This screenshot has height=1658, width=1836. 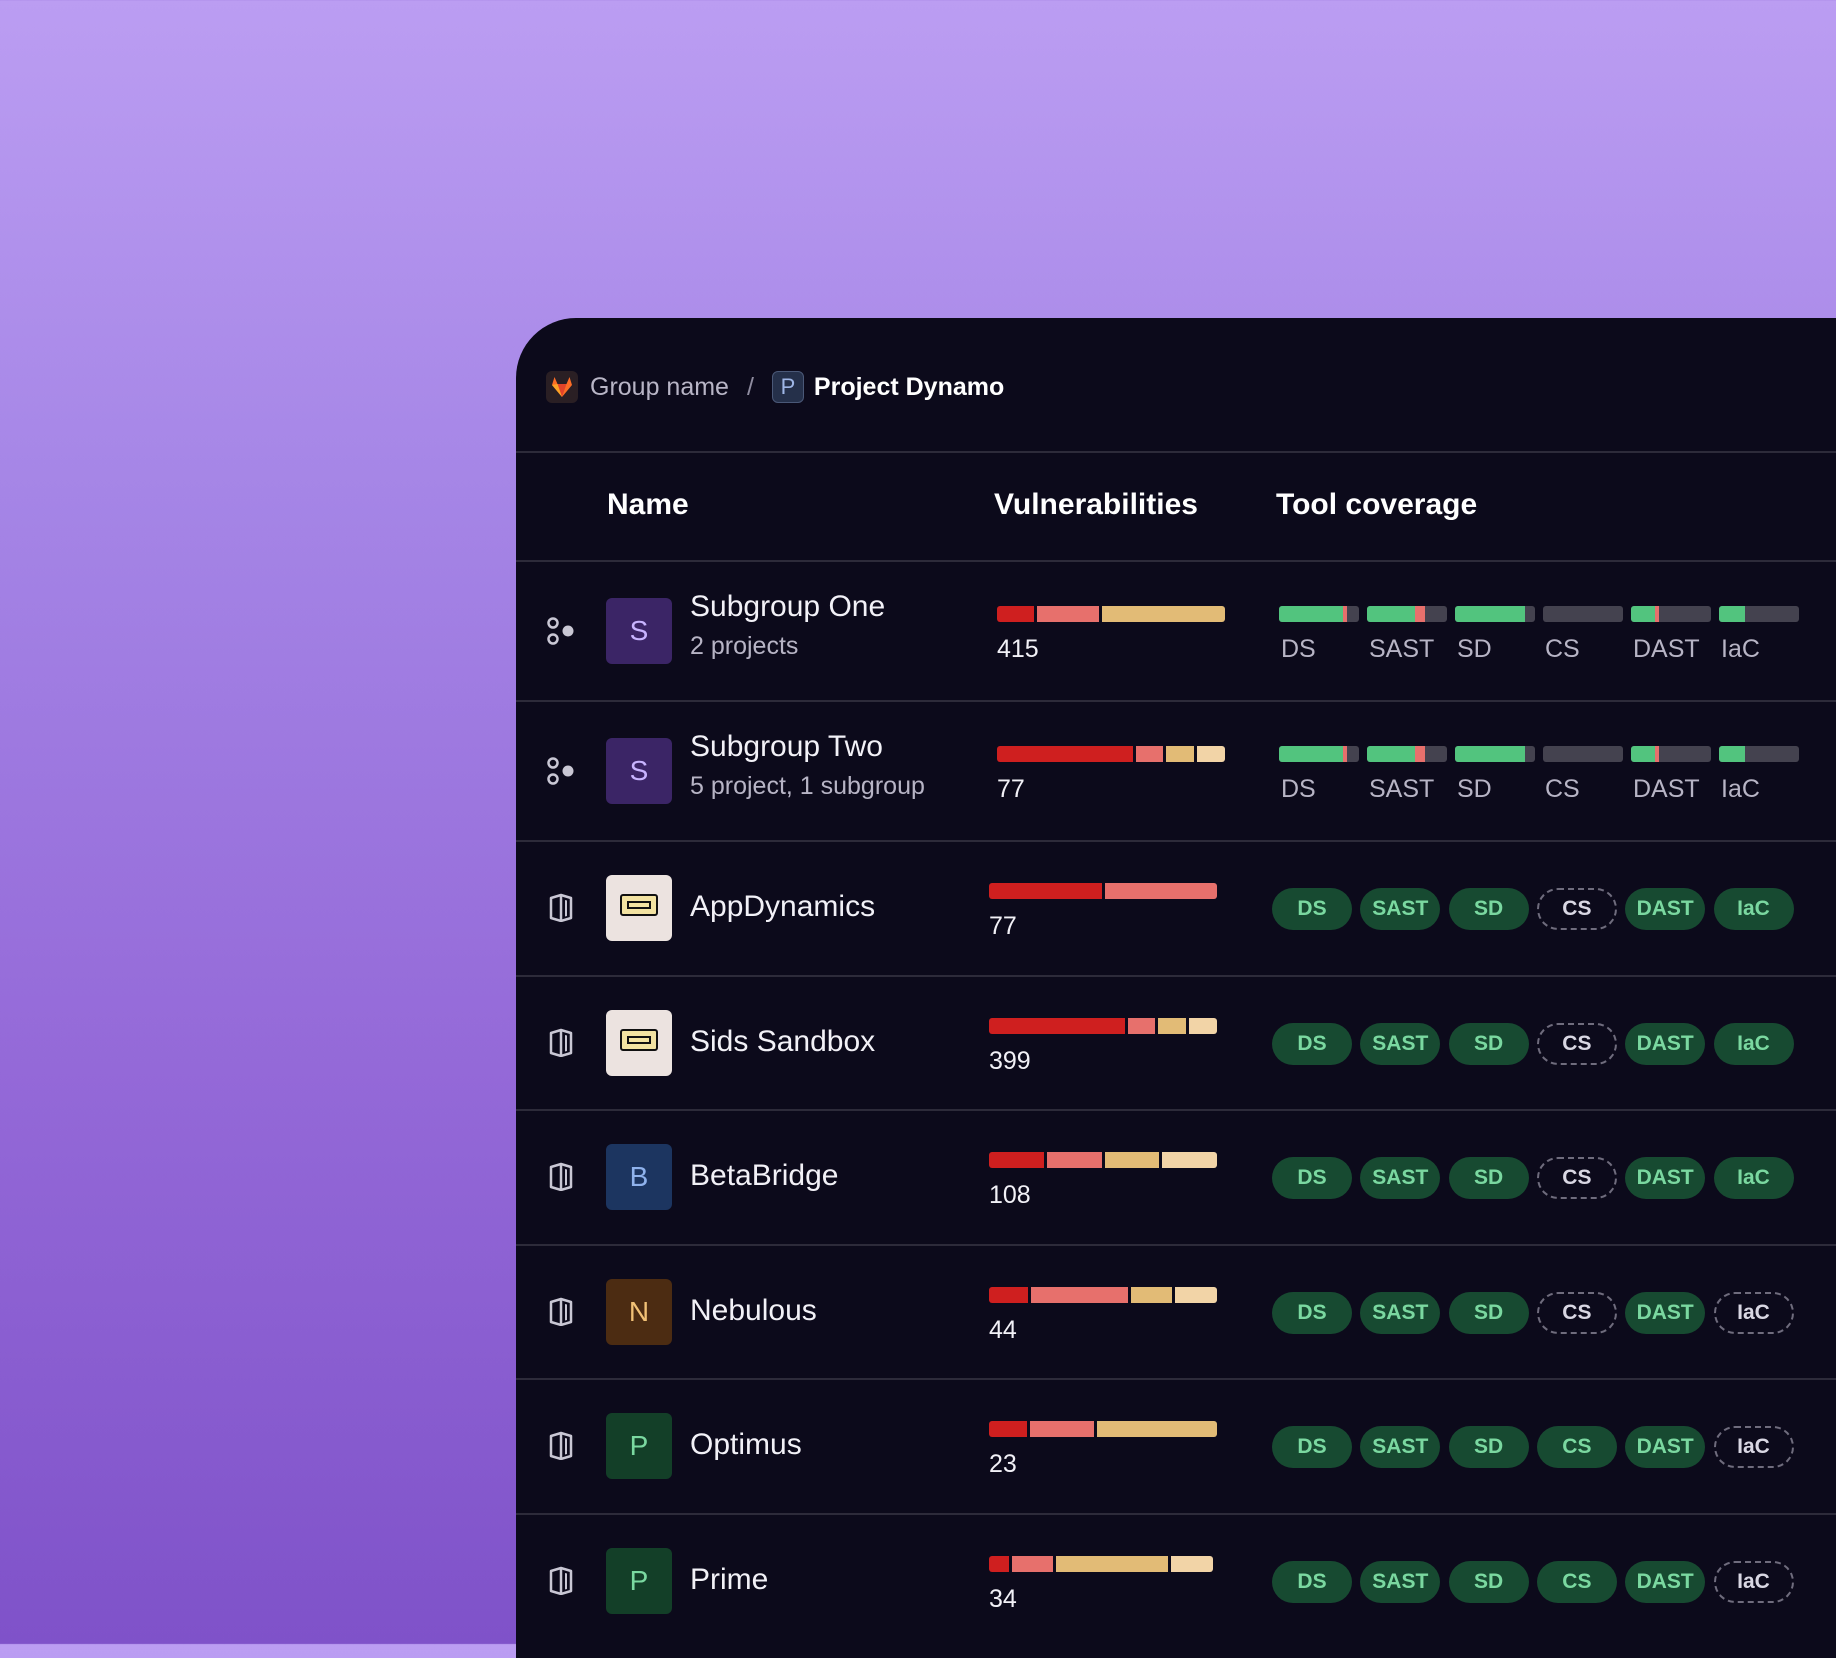 I want to click on project-name: AppDynamics, so click(x=783, y=906).